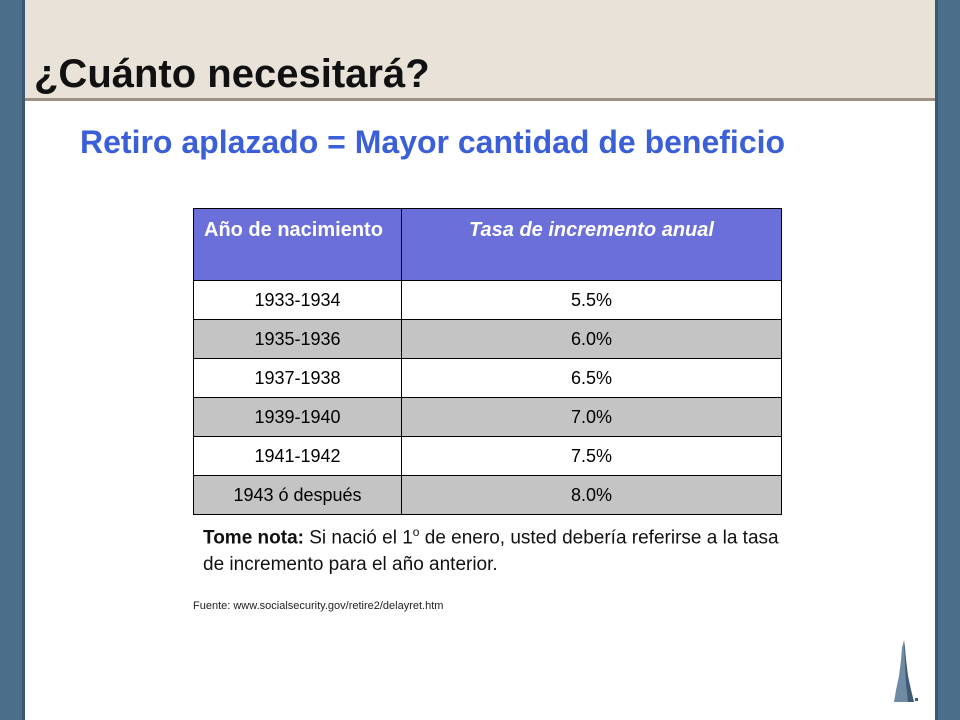 The image size is (960, 720). What do you see at coordinates (297, 300) in the screenshot?
I see `cell-birth-year: 1933-1934` at bounding box center [297, 300].